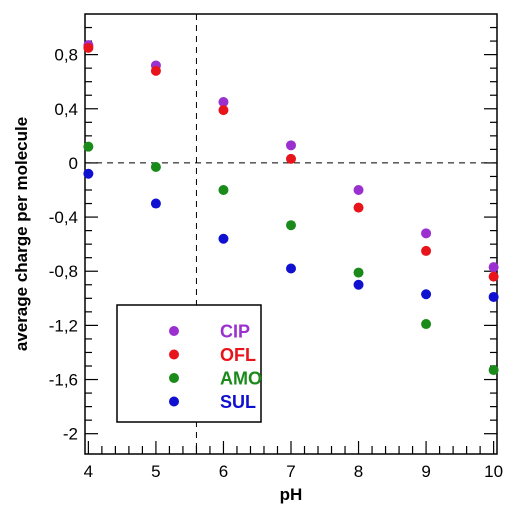 This screenshot has width=505, height=509. I want to click on legend-marker-amo, so click(174, 378).